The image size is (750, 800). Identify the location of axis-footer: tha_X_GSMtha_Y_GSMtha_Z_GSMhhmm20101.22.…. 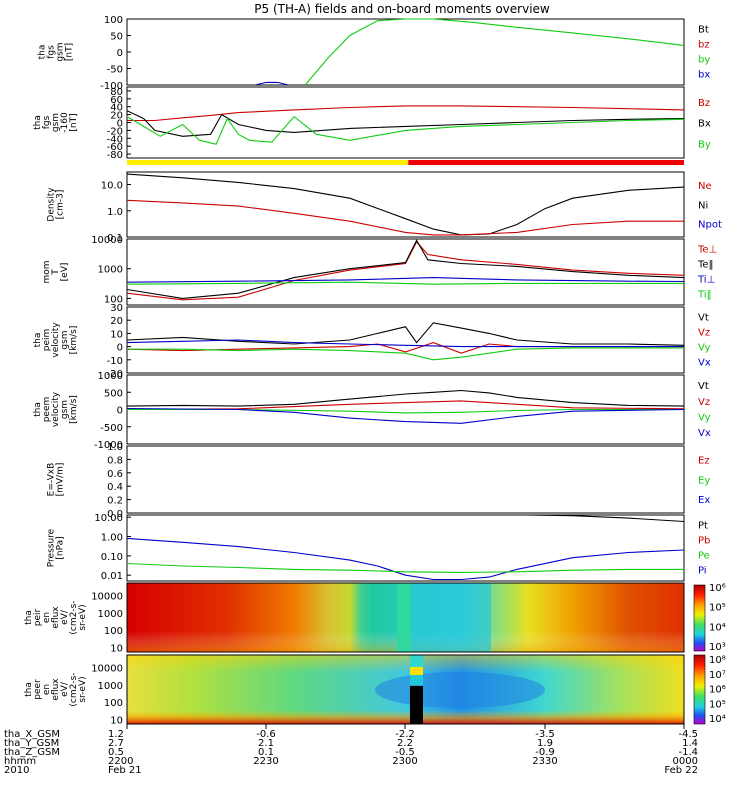
(351, 750).